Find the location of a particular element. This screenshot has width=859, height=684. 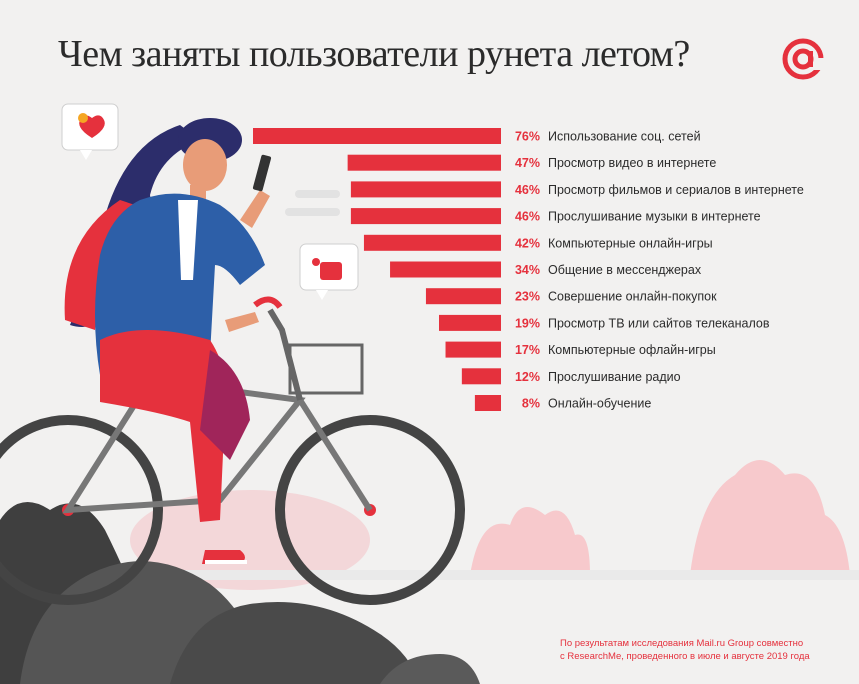

category-label: Прослушивание радио is located at coordinates (614, 377).